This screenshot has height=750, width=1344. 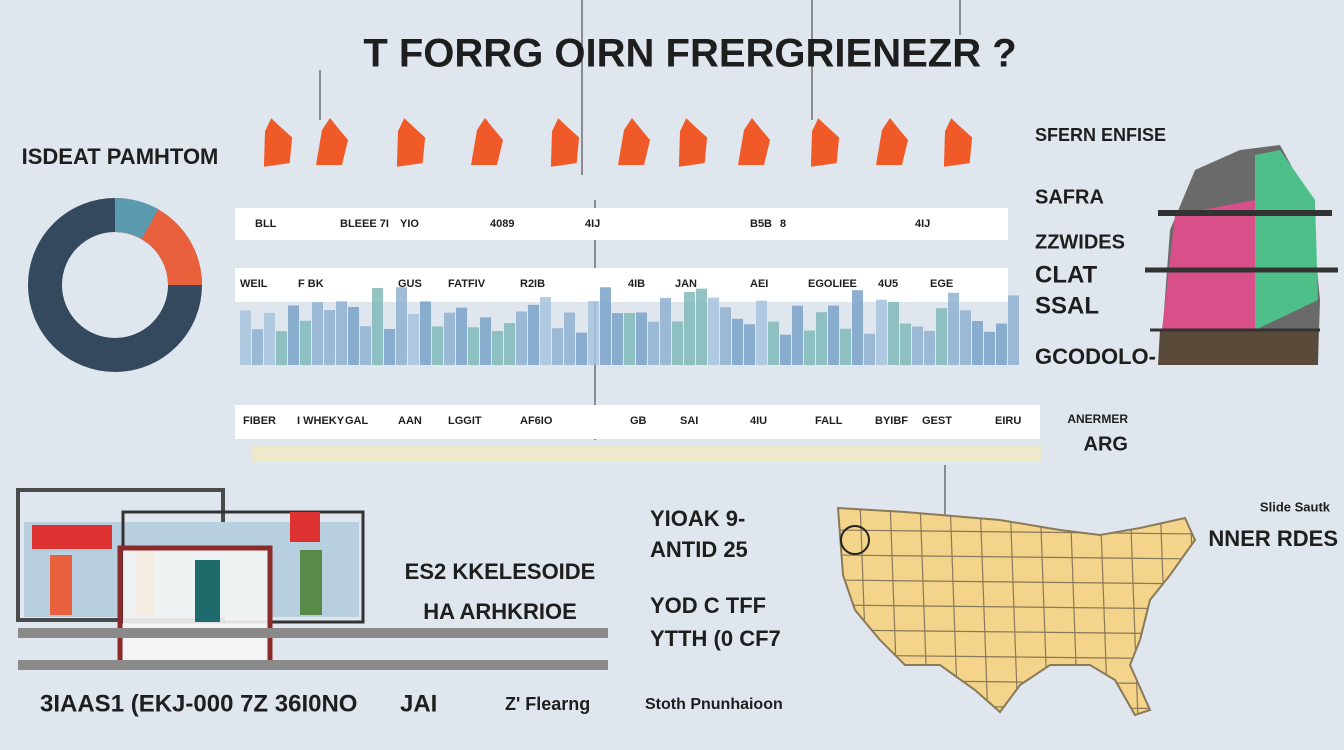 I want to click on table-cell: B5B, so click(x=761, y=224).